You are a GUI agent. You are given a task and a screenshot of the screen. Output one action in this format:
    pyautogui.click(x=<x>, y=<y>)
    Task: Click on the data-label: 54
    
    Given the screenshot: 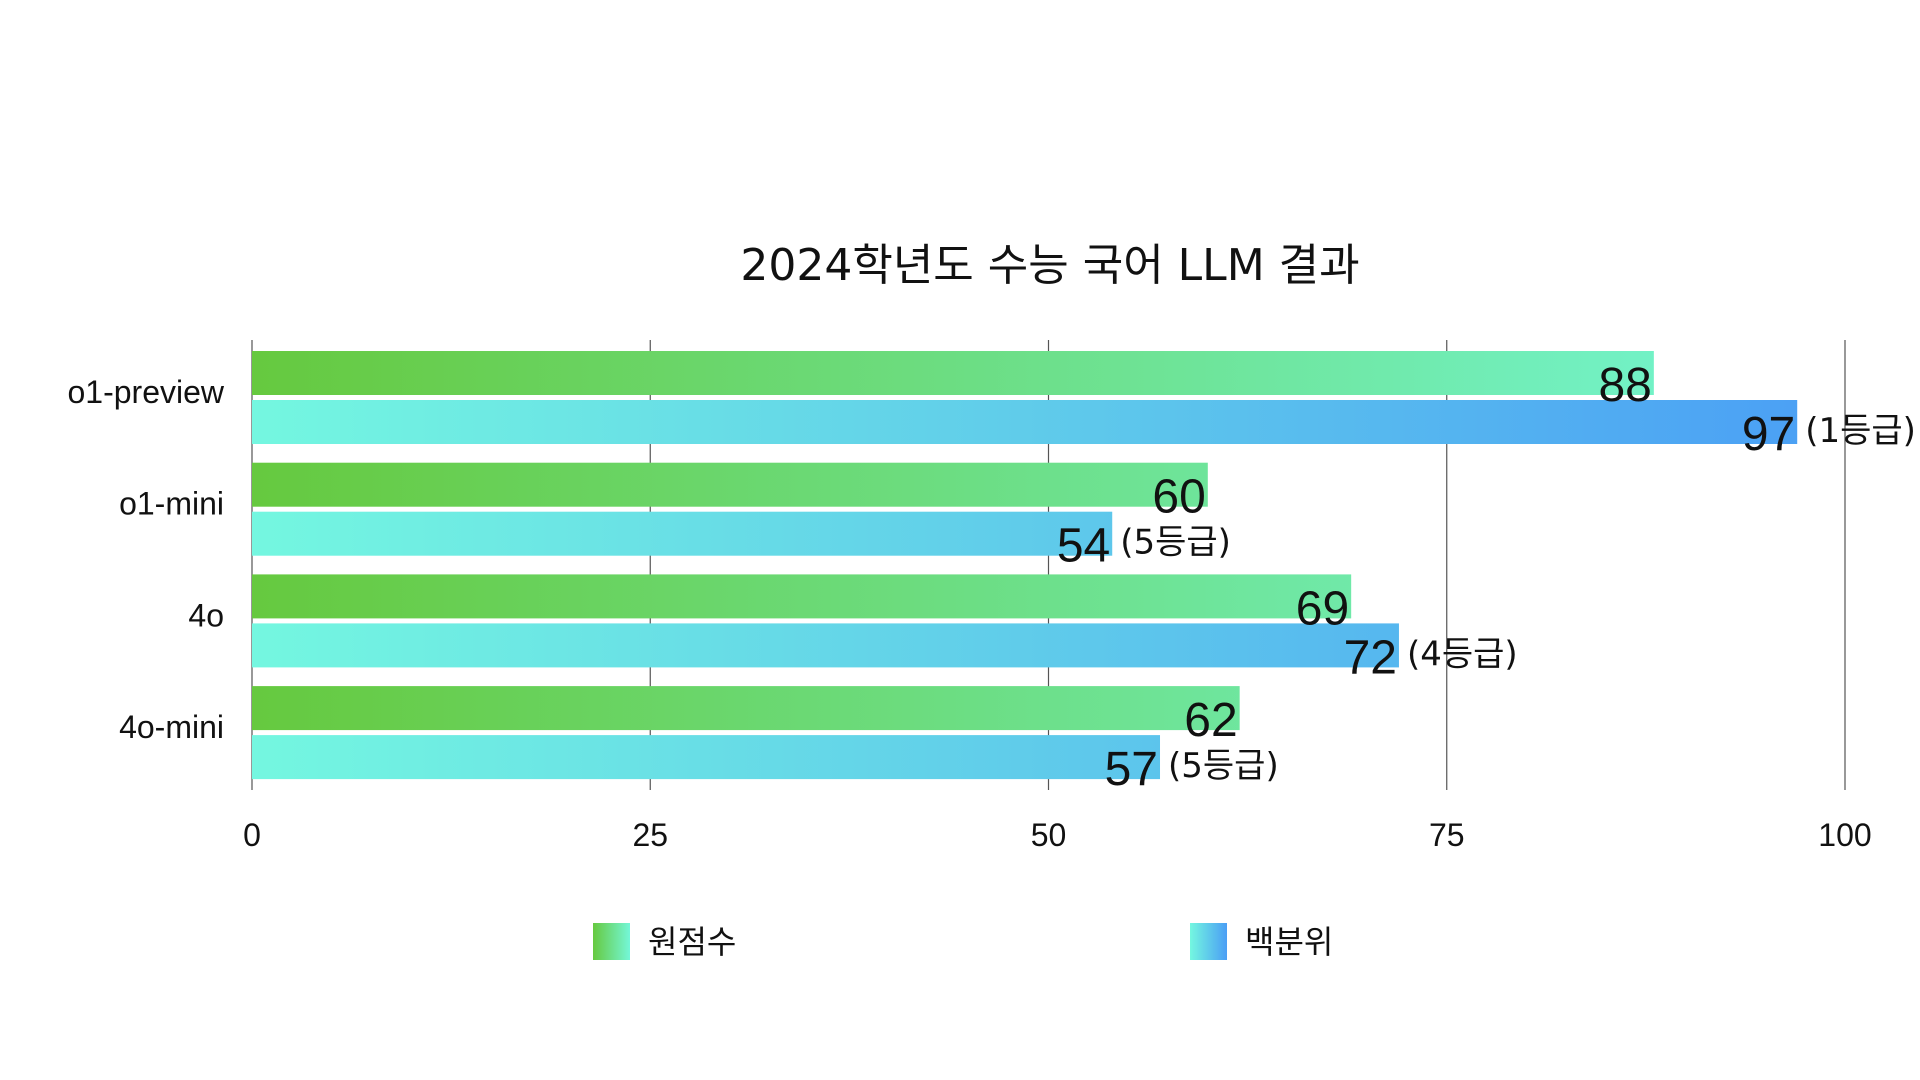 What is the action you would take?
    pyautogui.click(x=1083, y=546)
    